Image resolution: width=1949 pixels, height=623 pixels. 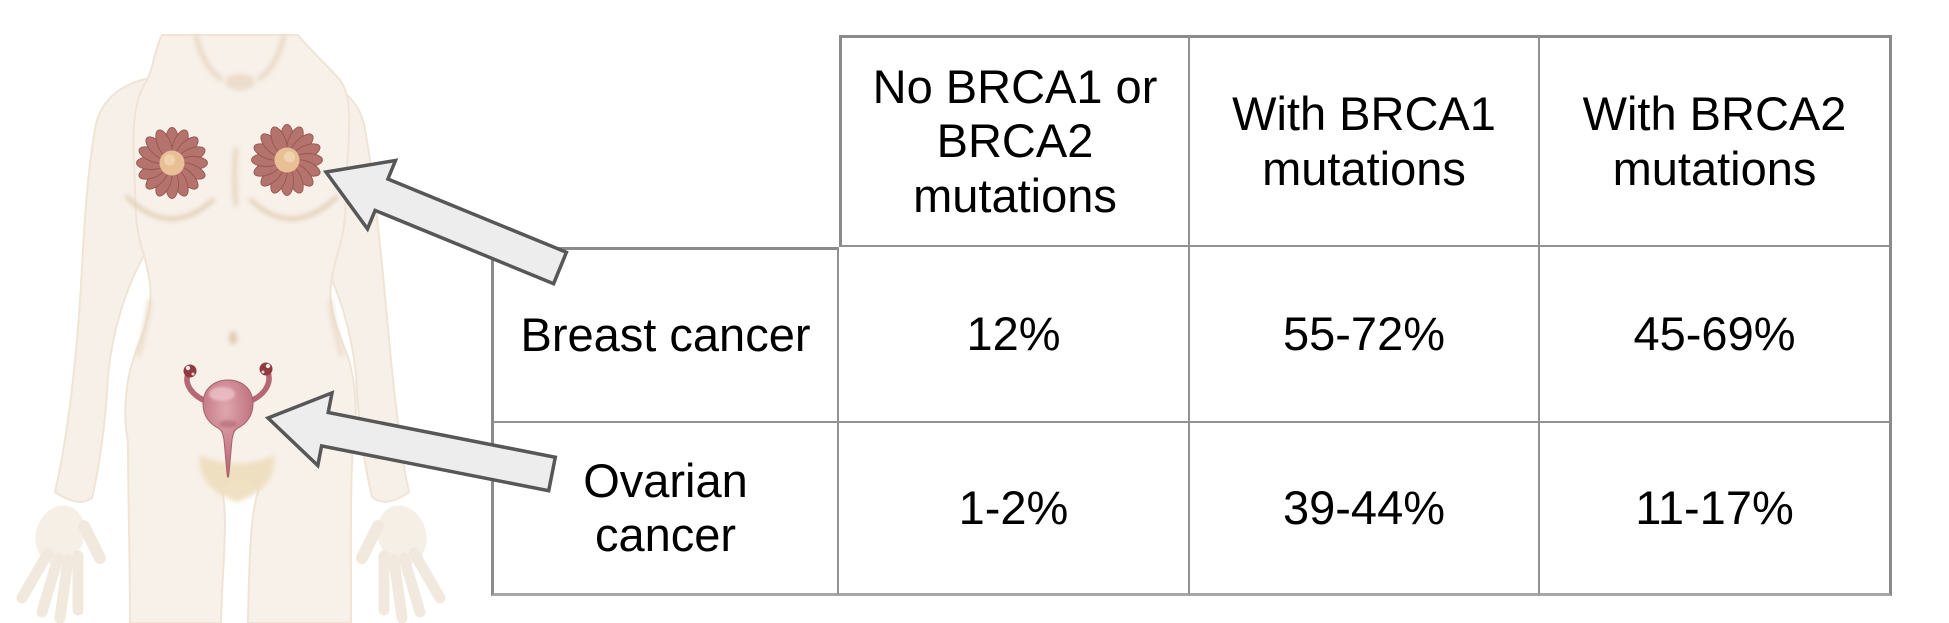 I want to click on right-hand, so click(x=401, y=564).